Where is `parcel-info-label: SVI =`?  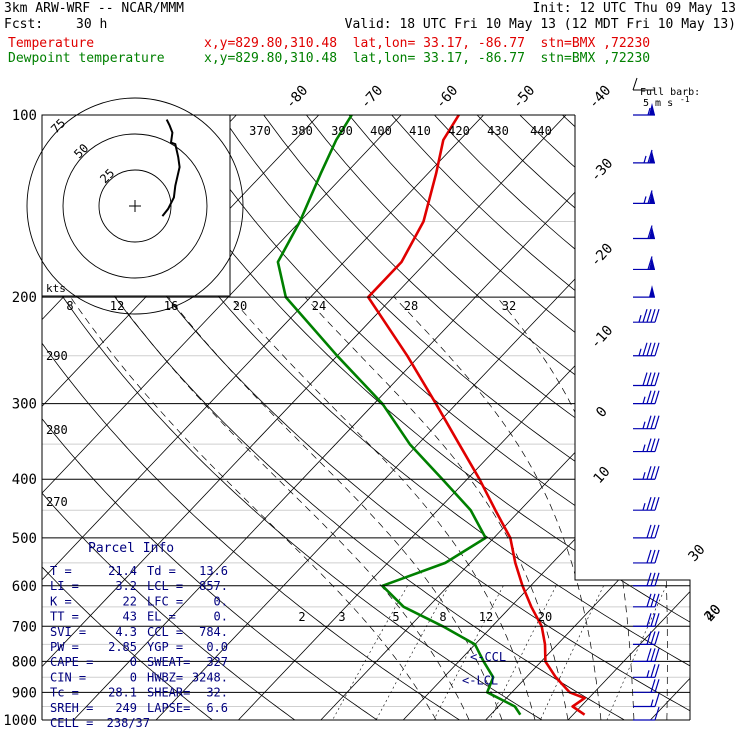 parcel-info-label: SVI = is located at coordinates (68, 632).